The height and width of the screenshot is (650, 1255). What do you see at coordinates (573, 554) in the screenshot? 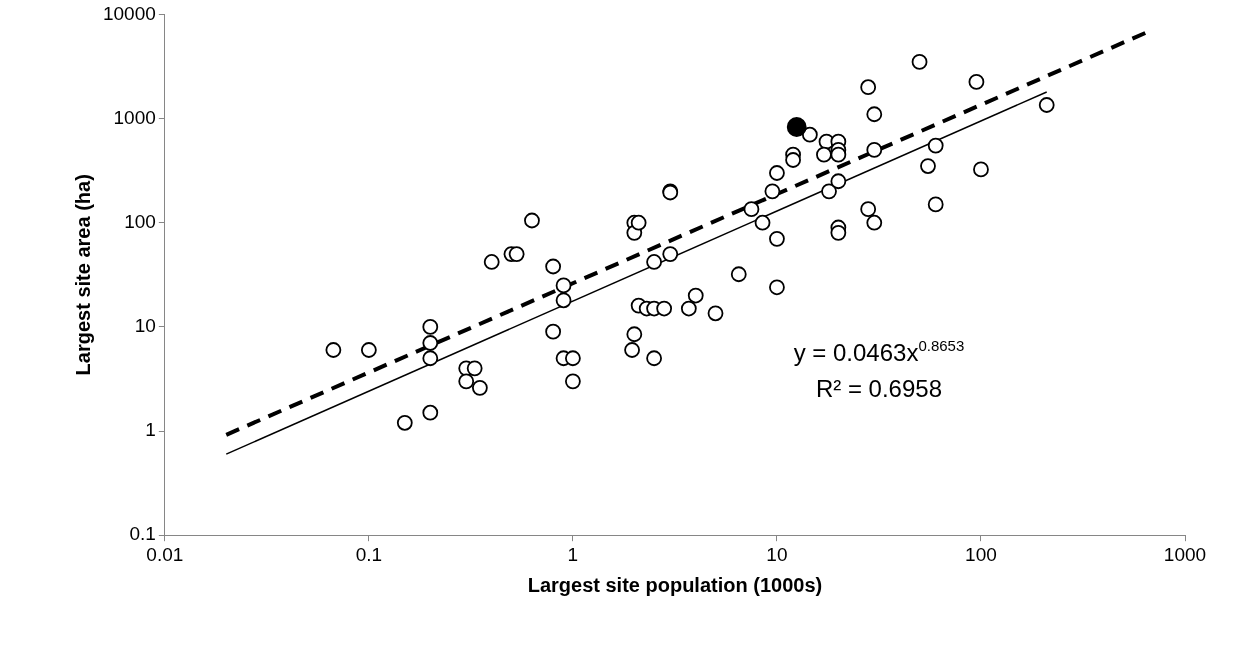
I see `x-tick-label: 1` at bounding box center [573, 554].